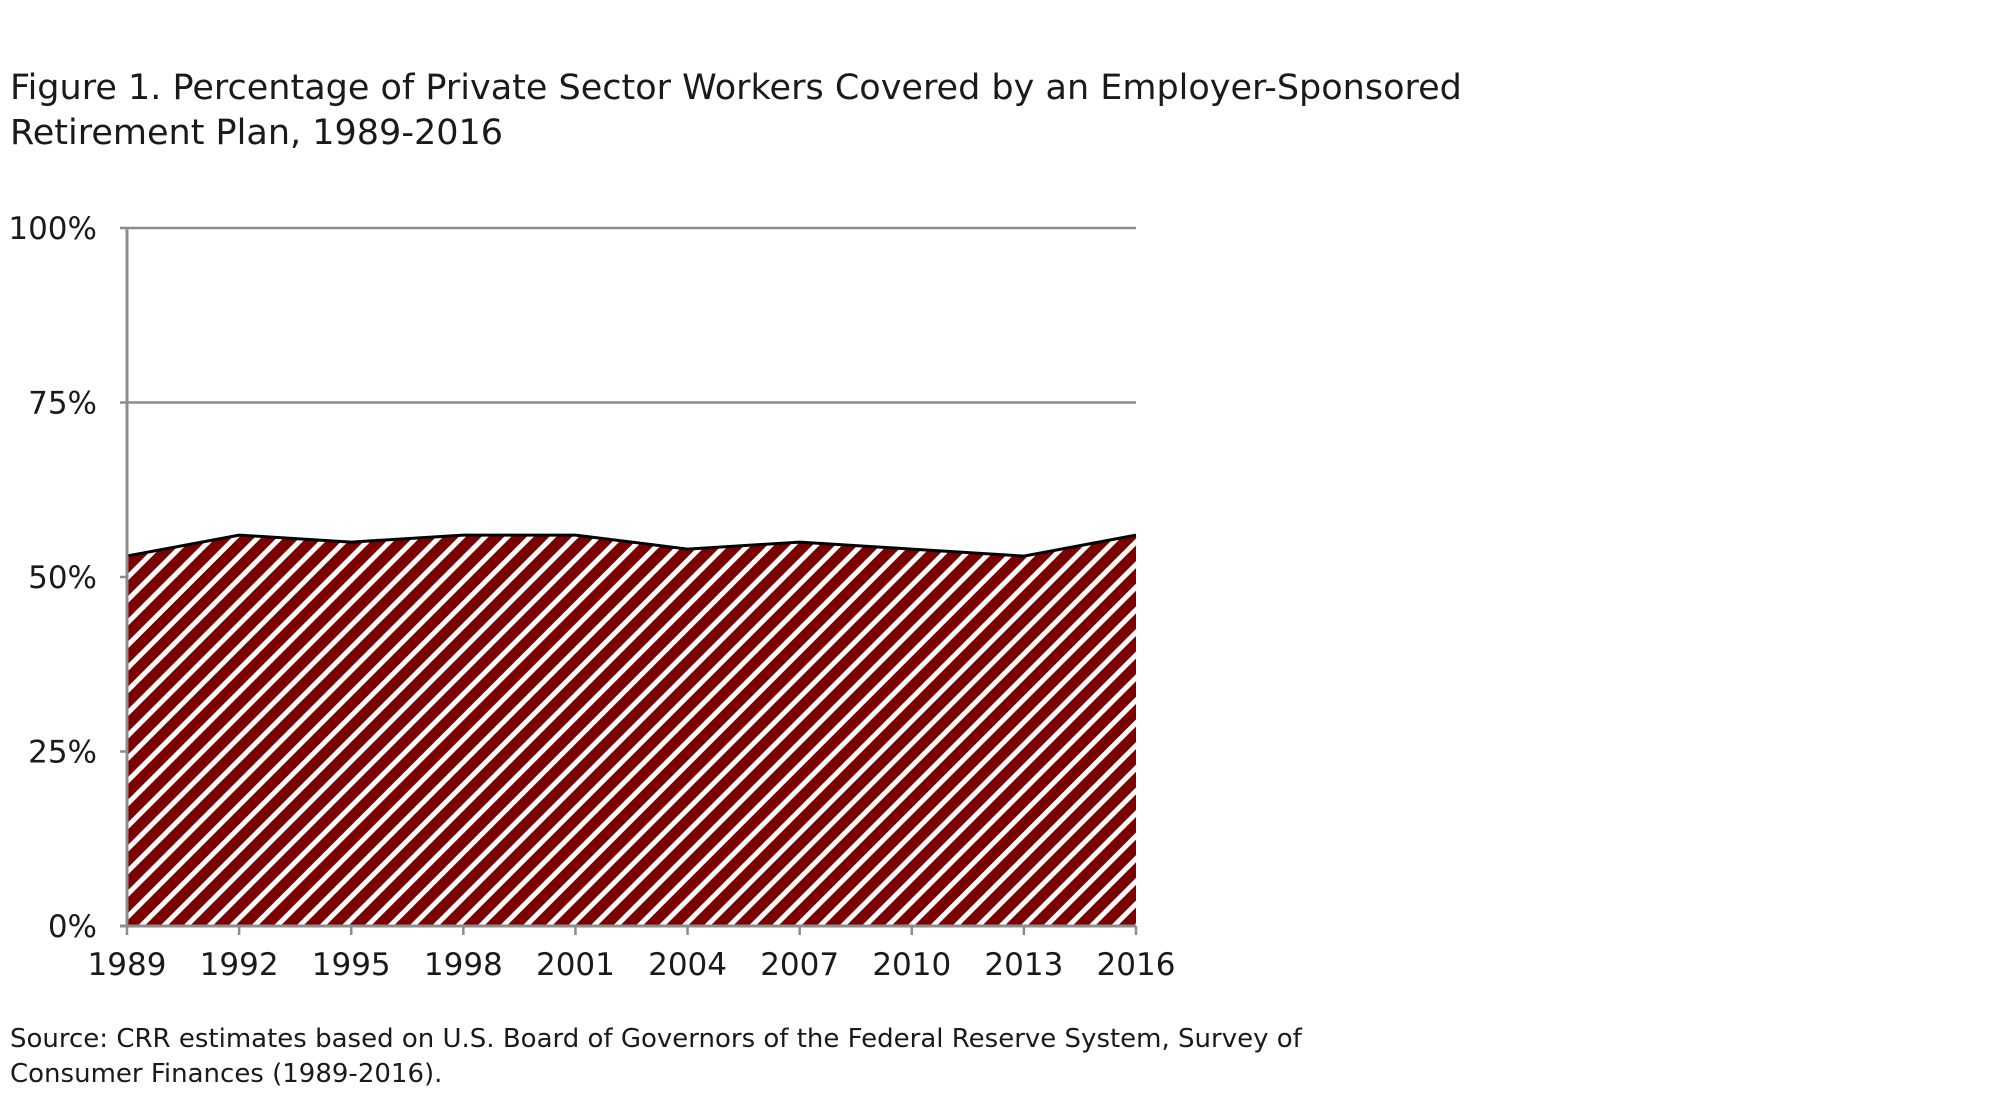 This screenshot has height=1100, width=2000. I want to click on x-tick-label: 2007, so click(799, 965).